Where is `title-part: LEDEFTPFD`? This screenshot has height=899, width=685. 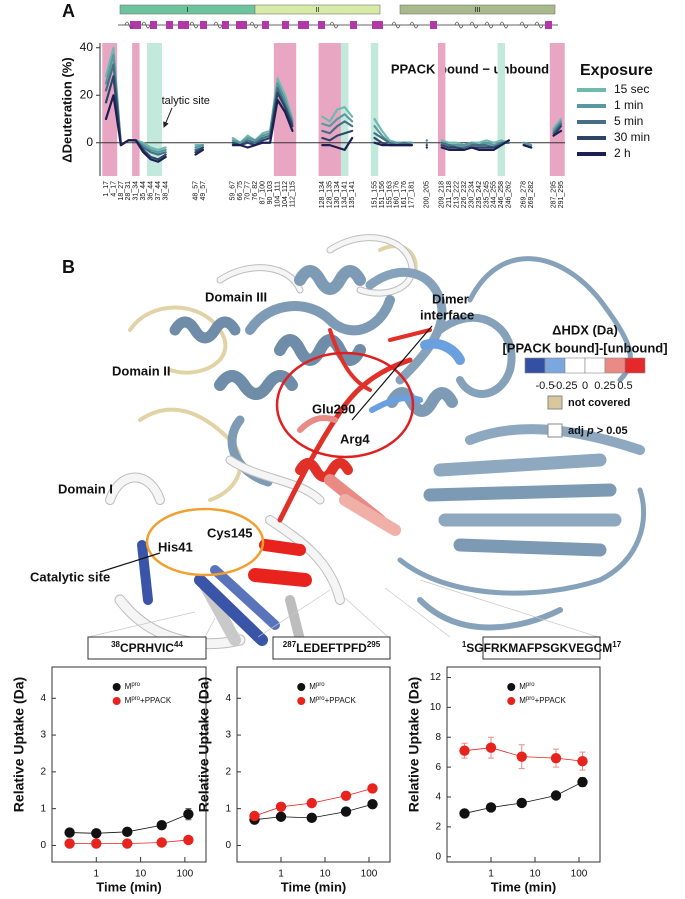
title-part: LEDEFTPFD is located at coordinates (331, 648).